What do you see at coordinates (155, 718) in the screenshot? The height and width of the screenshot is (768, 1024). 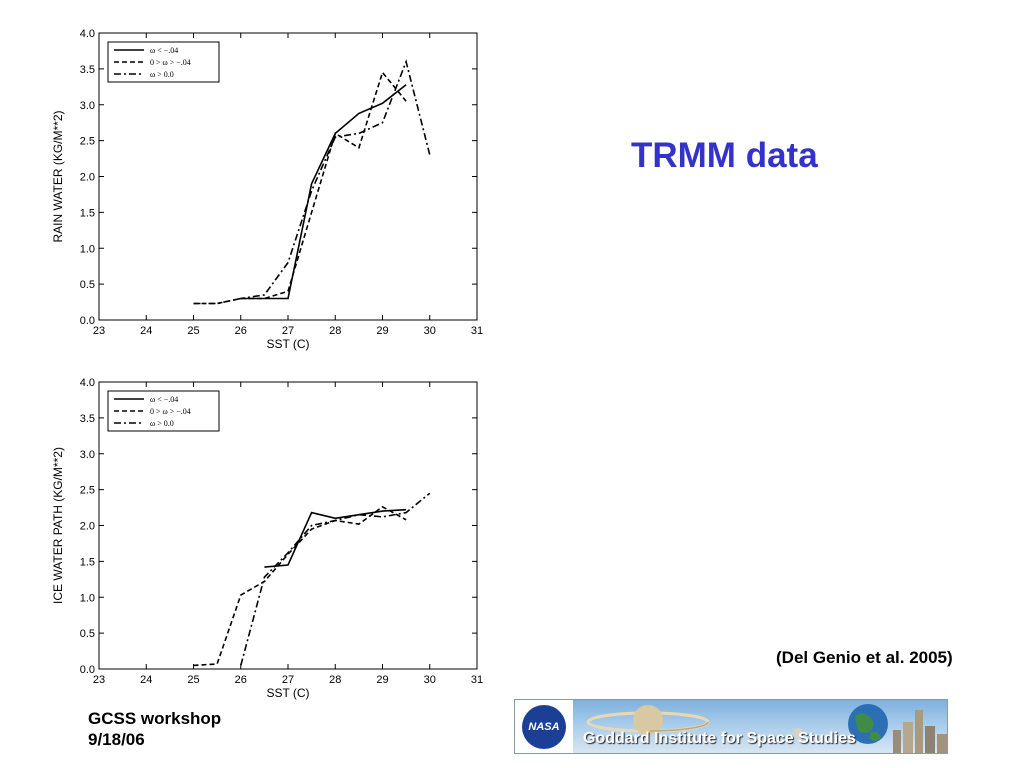 I see `footer-workshop: GCSS workshop` at bounding box center [155, 718].